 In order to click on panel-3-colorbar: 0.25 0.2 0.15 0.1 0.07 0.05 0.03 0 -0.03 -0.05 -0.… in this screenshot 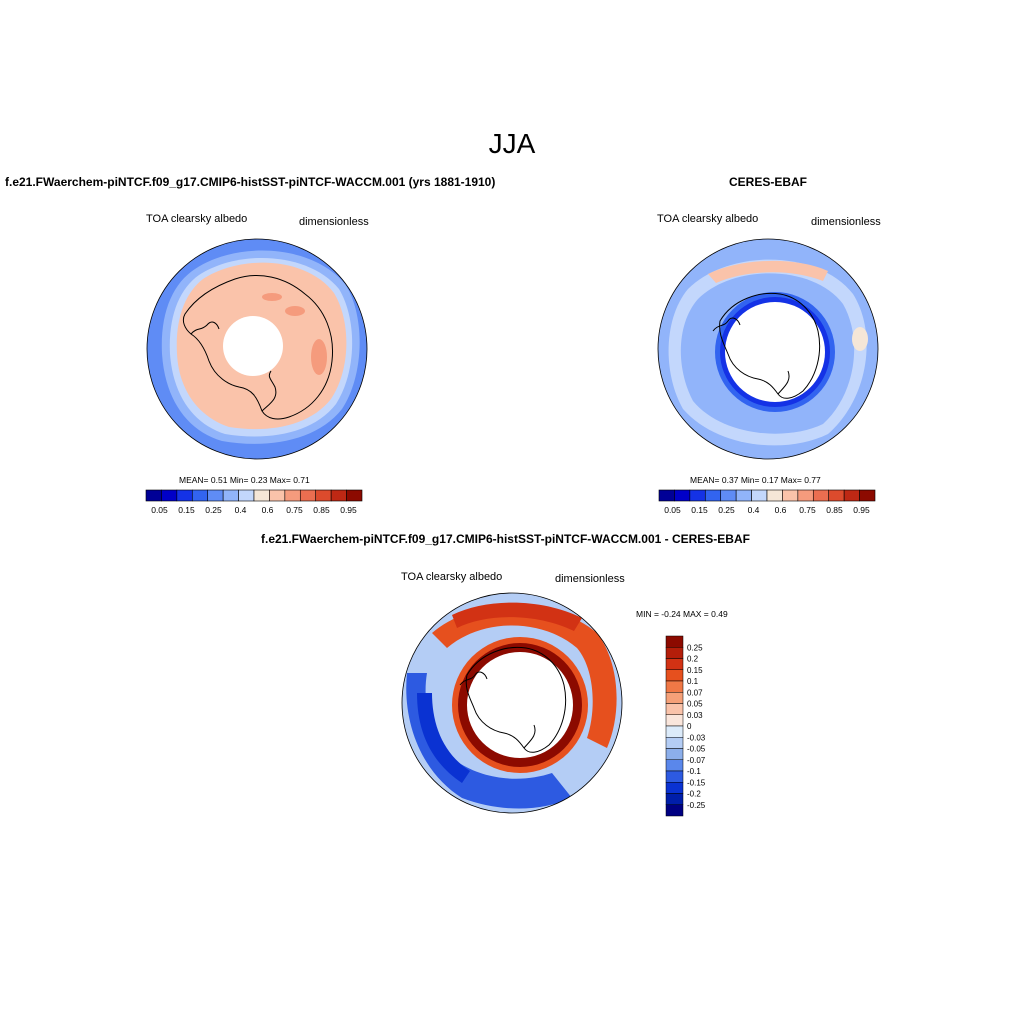, I will do `click(685, 726)`.